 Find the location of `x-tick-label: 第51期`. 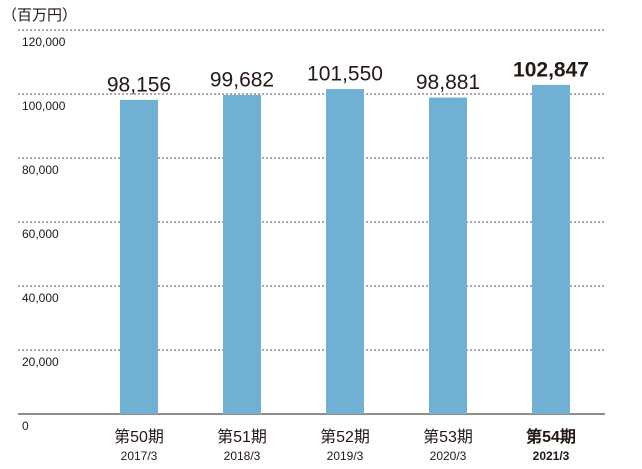

x-tick-label: 第51期 is located at coordinates (242, 437).